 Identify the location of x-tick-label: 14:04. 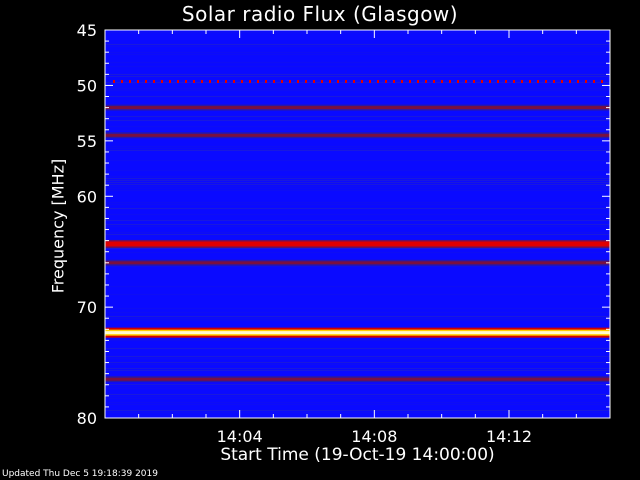
(240, 436).